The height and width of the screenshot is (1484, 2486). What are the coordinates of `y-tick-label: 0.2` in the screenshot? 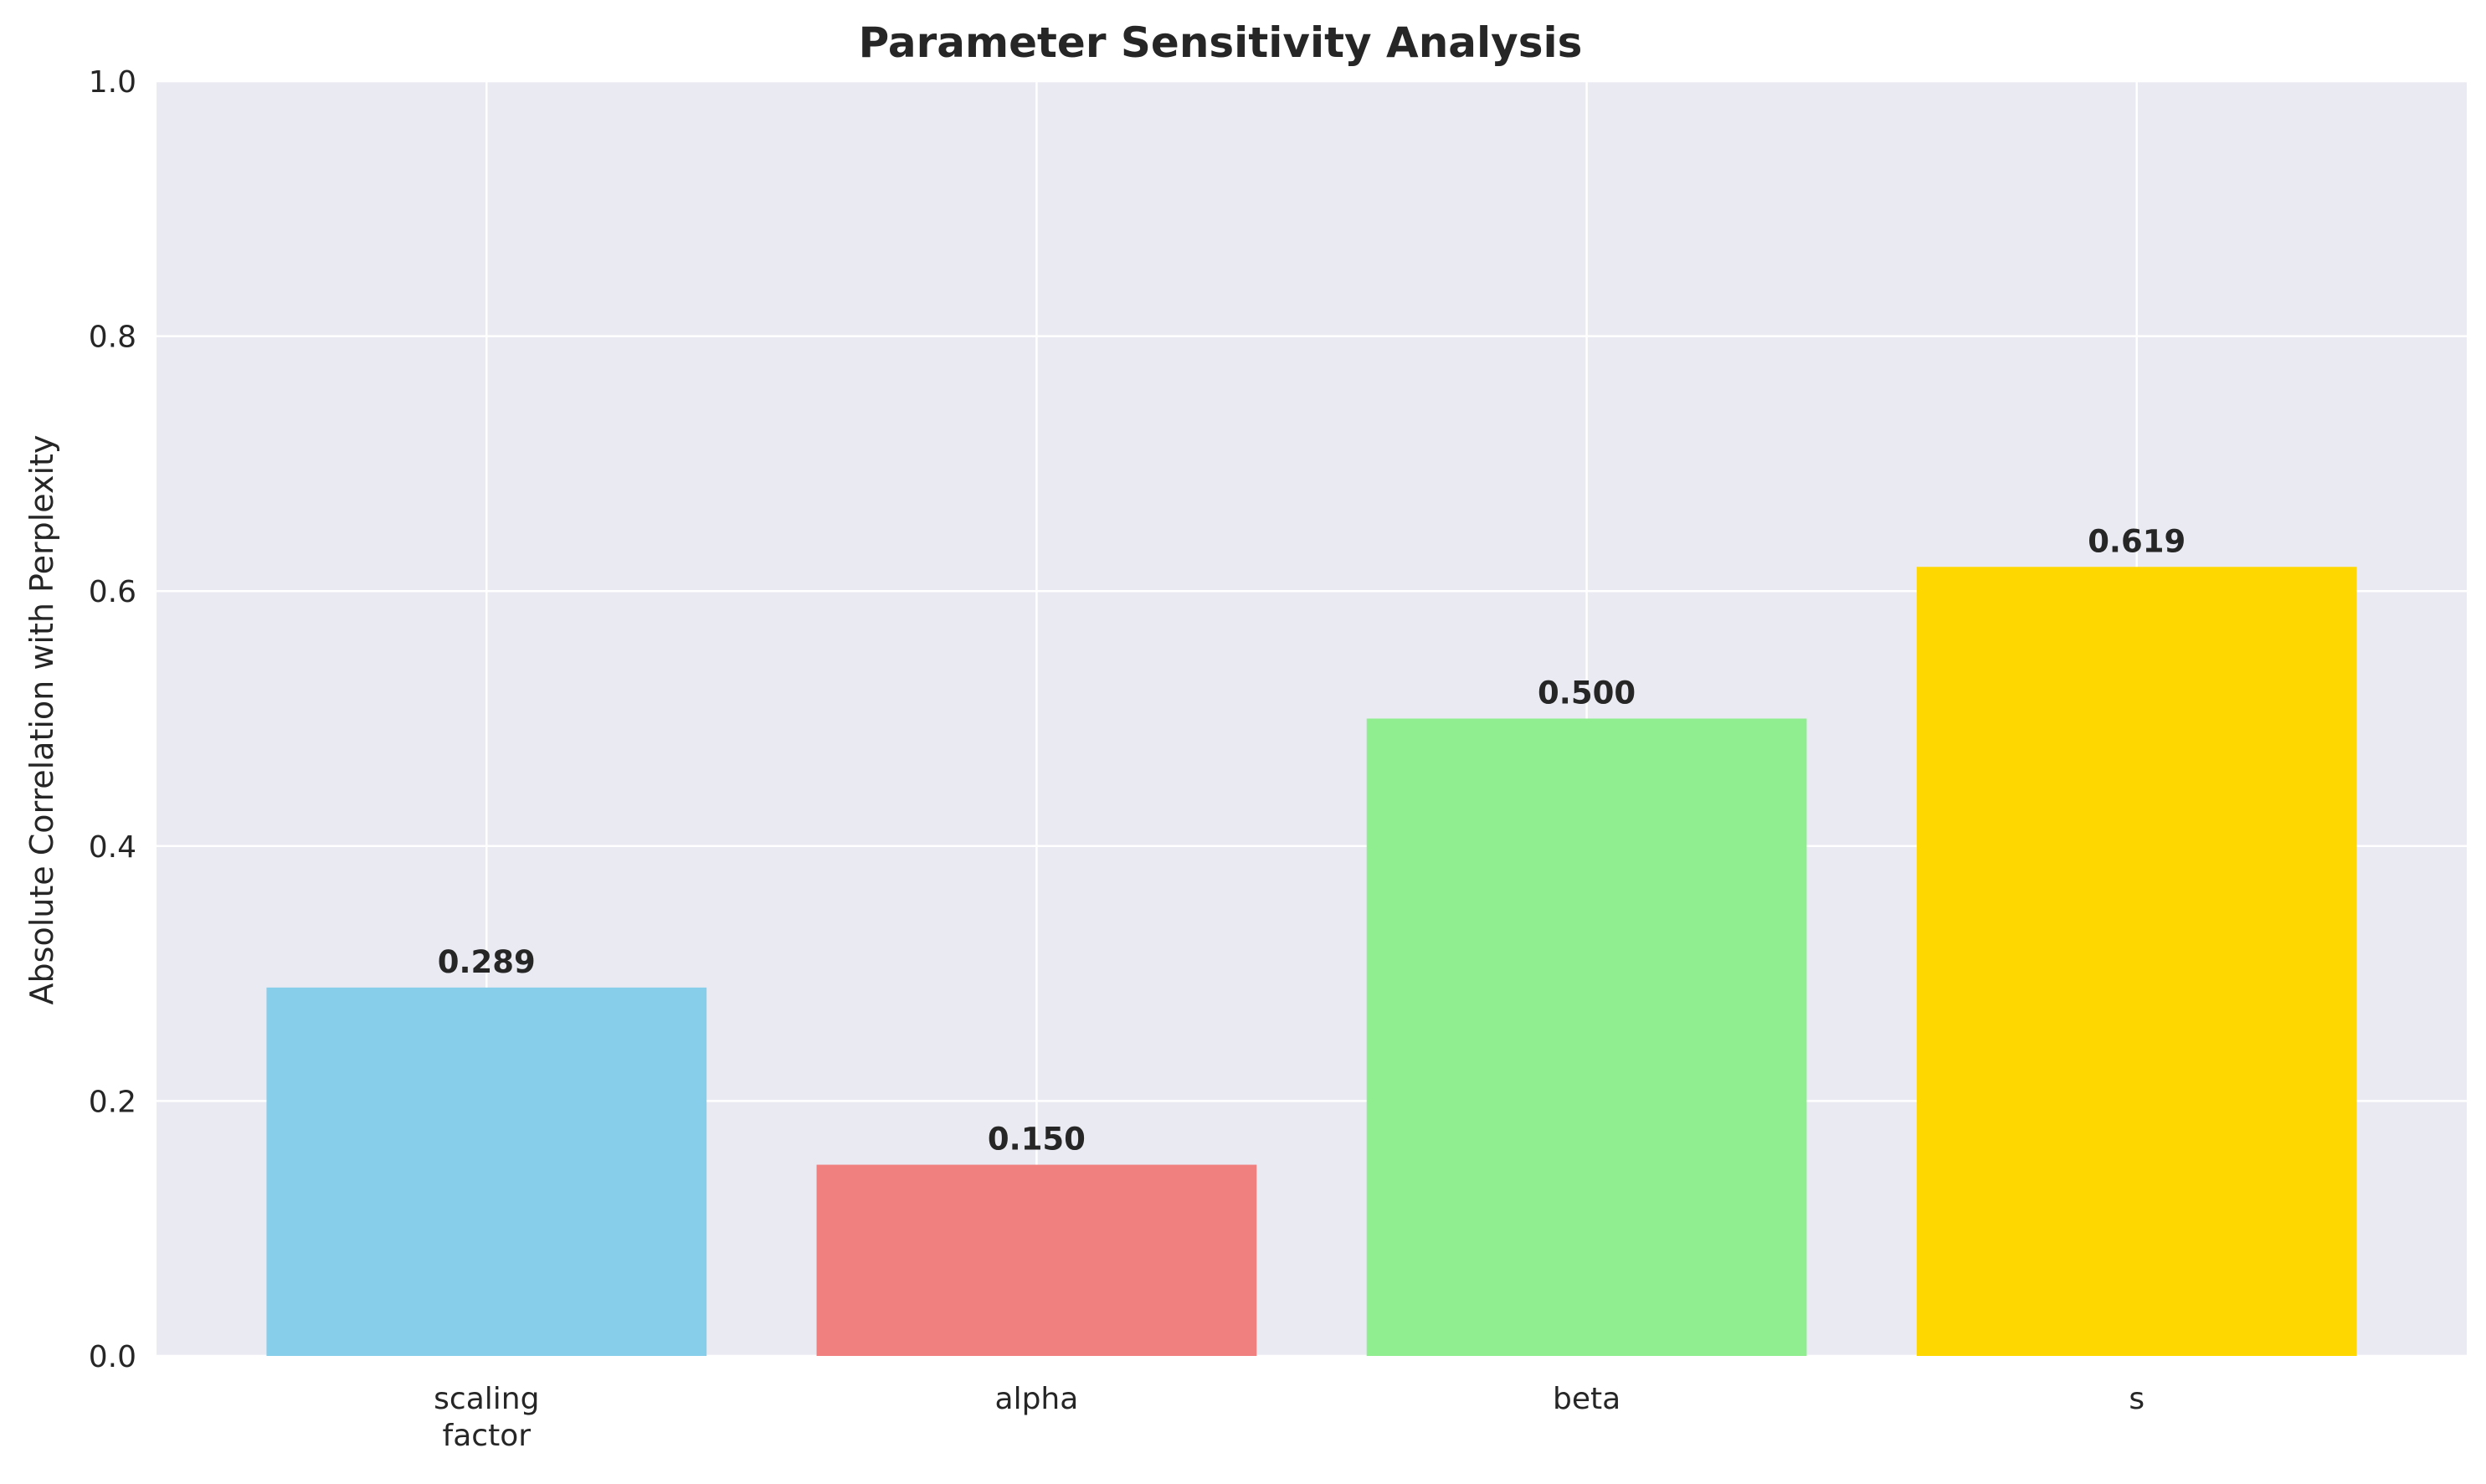 It's located at (112, 1102).